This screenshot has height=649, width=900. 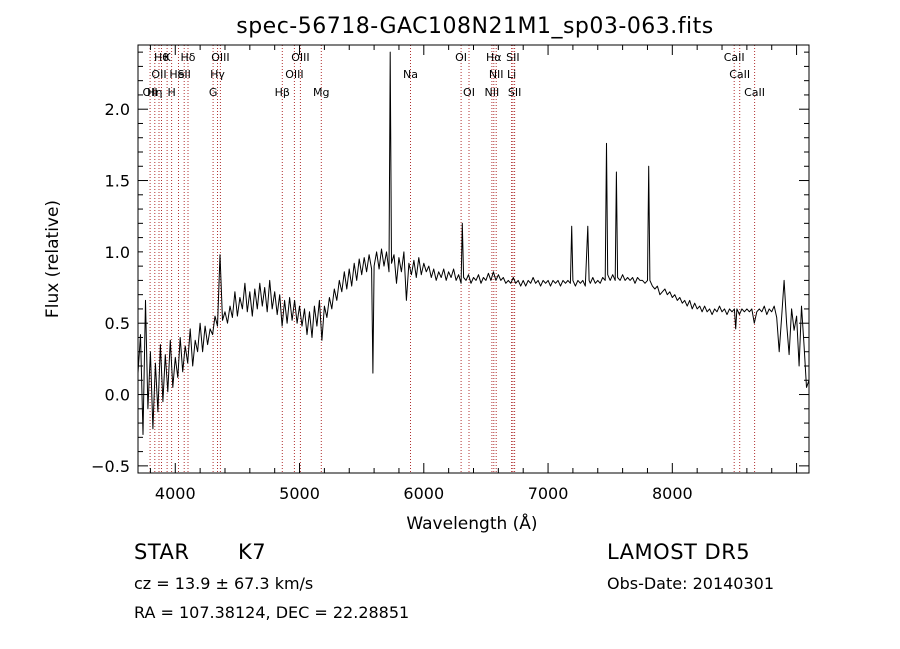 What do you see at coordinates (117, 181) in the screenshot?
I see `y-tick-label: 1.5` at bounding box center [117, 181].